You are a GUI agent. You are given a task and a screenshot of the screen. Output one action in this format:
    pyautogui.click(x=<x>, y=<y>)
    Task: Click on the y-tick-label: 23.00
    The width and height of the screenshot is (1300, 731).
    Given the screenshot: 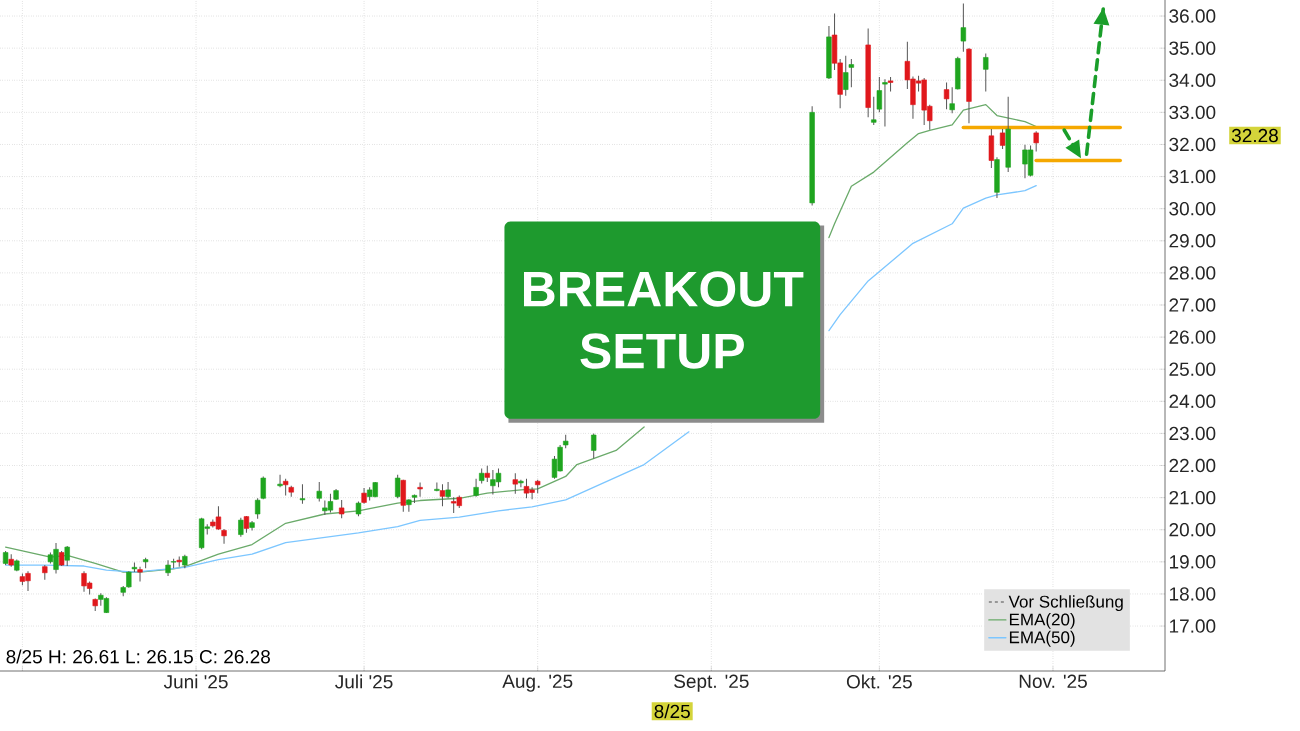 What is the action you would take?
    pyautogui.click(x=1192, y=433)
    